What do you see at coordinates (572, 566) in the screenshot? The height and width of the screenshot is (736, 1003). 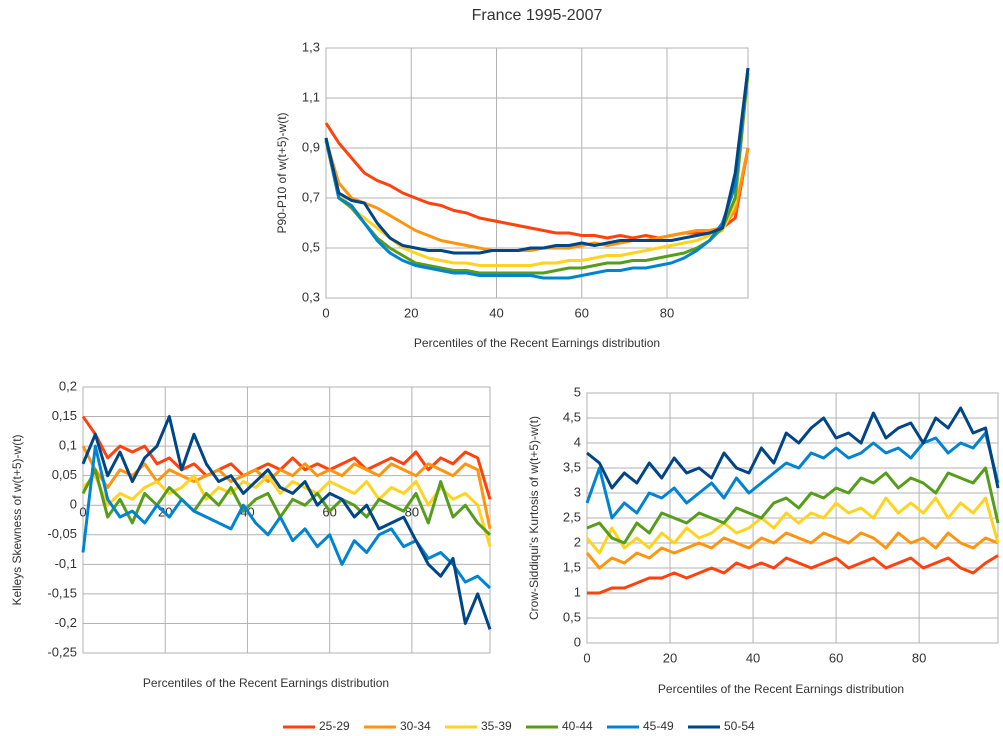 I see `y-tick-label: 1,5` at bounding box center [572, 566].